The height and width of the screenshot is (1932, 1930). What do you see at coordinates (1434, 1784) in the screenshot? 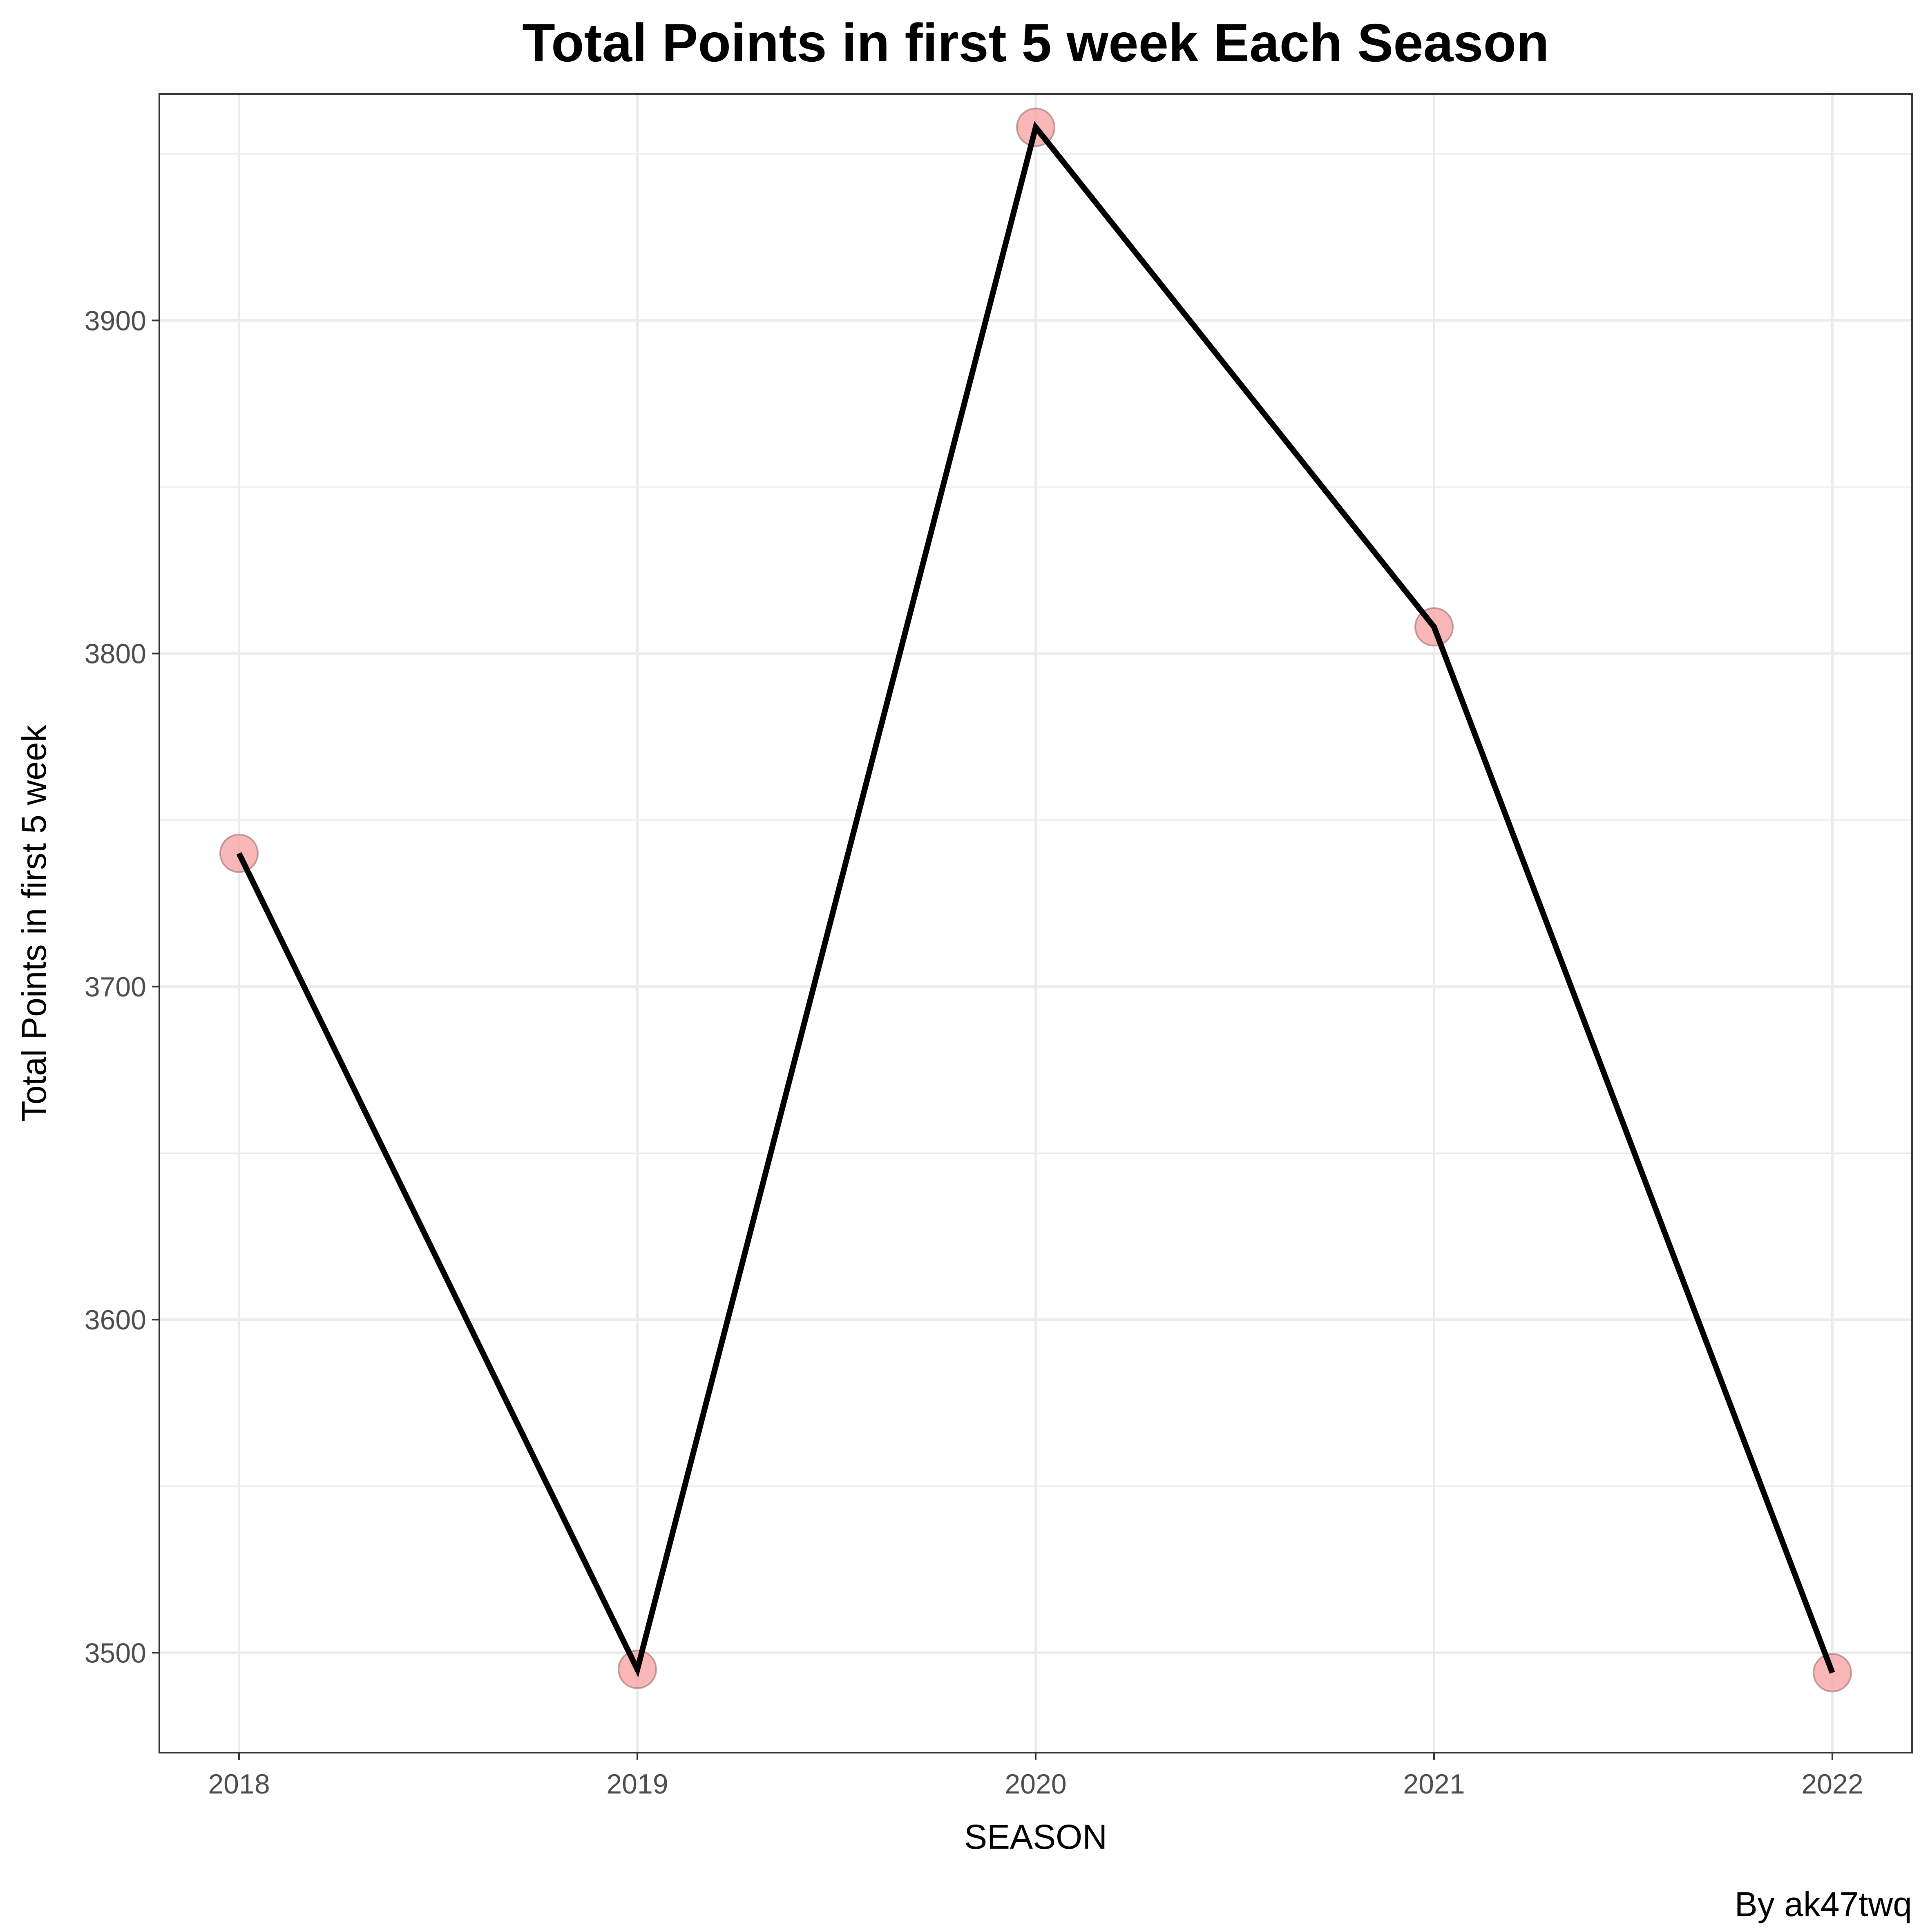
I see `x-tick-label-2021: 2021` at bounding box center [1434, 1784].